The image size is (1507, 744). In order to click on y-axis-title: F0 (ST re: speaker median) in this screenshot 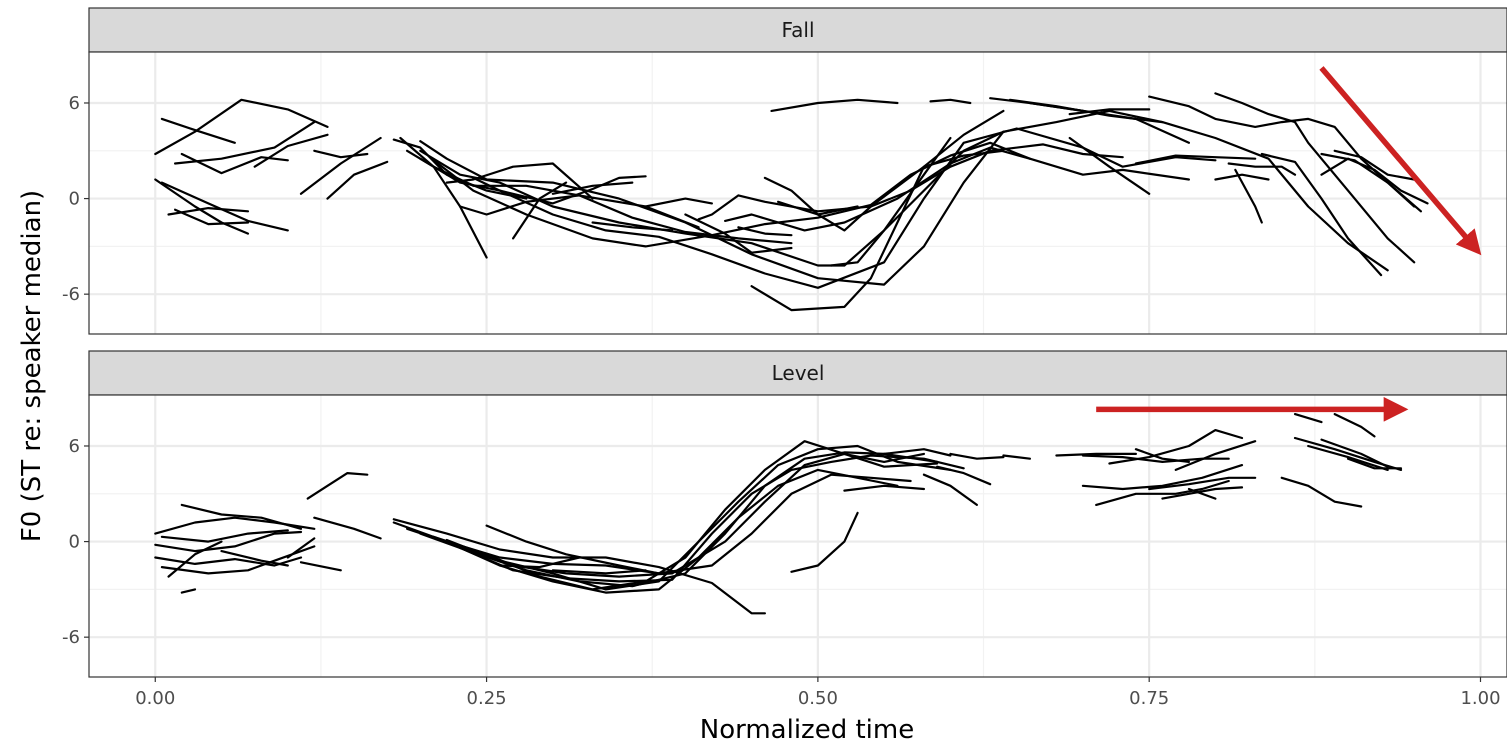, I will do `click(32, 366)`.